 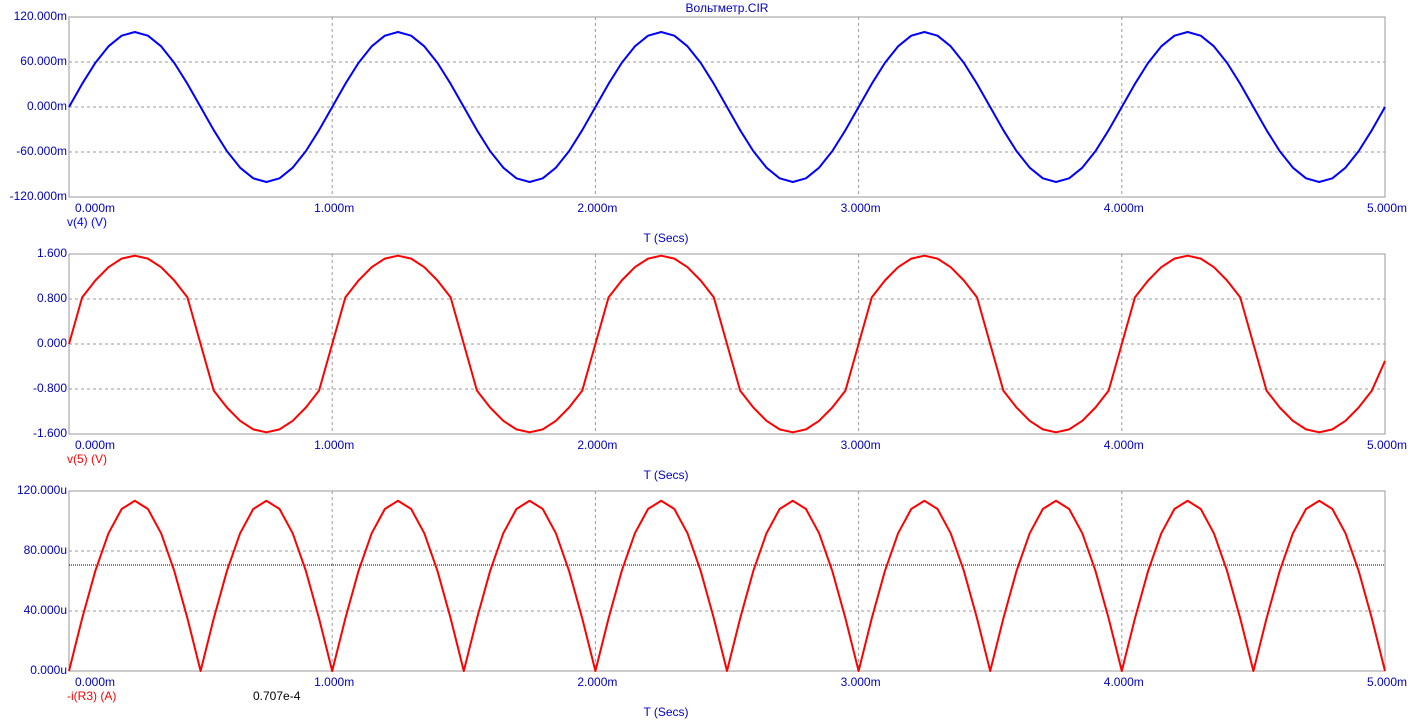 I want to click on y-tick-label: 40.000u, so click(x=45, y=610).